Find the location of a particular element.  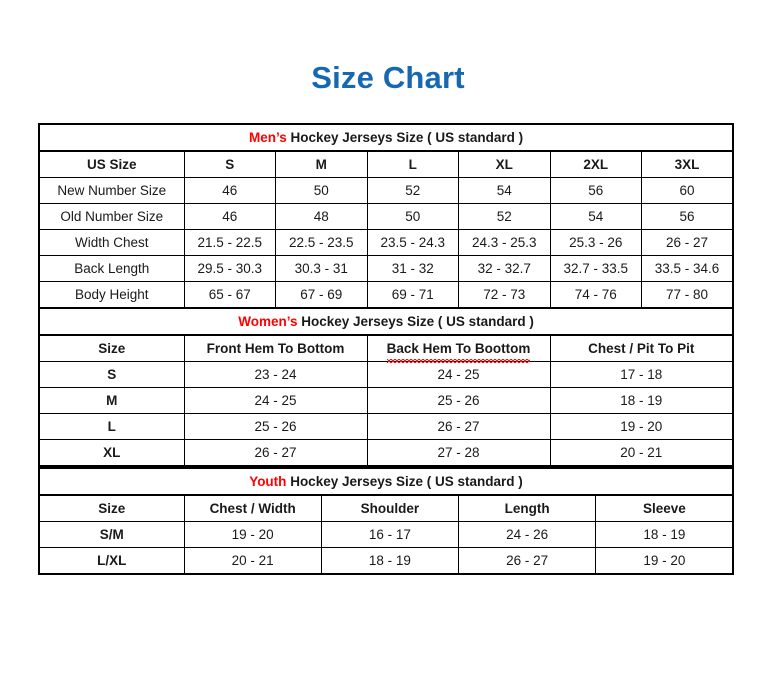

row-label: M is located at coordinates (111, 400).